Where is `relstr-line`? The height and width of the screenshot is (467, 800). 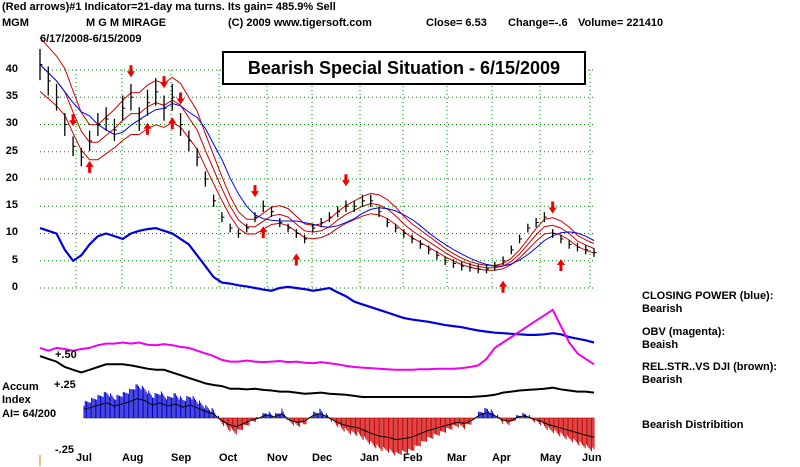 relstr-line is located at coordinates (317, 376).